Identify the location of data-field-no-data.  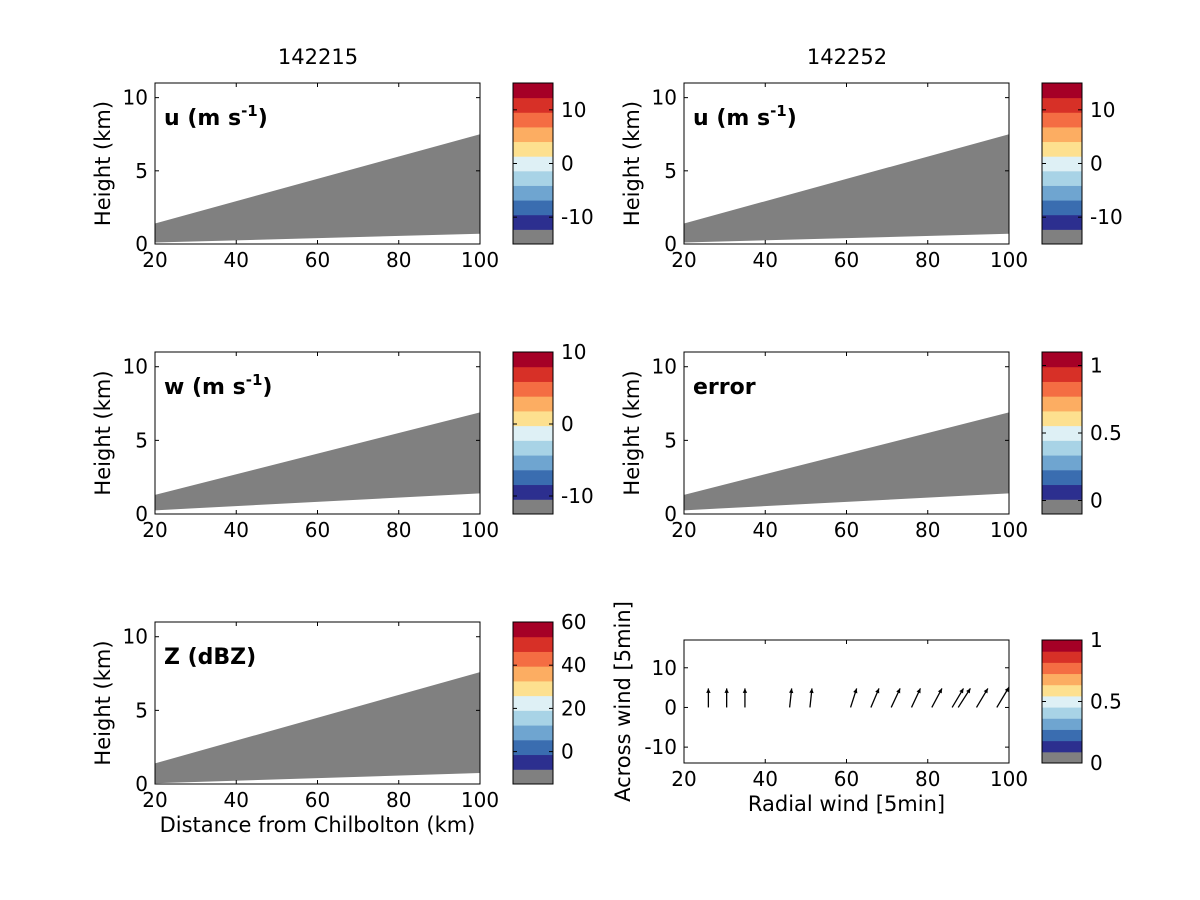
(846, 461).